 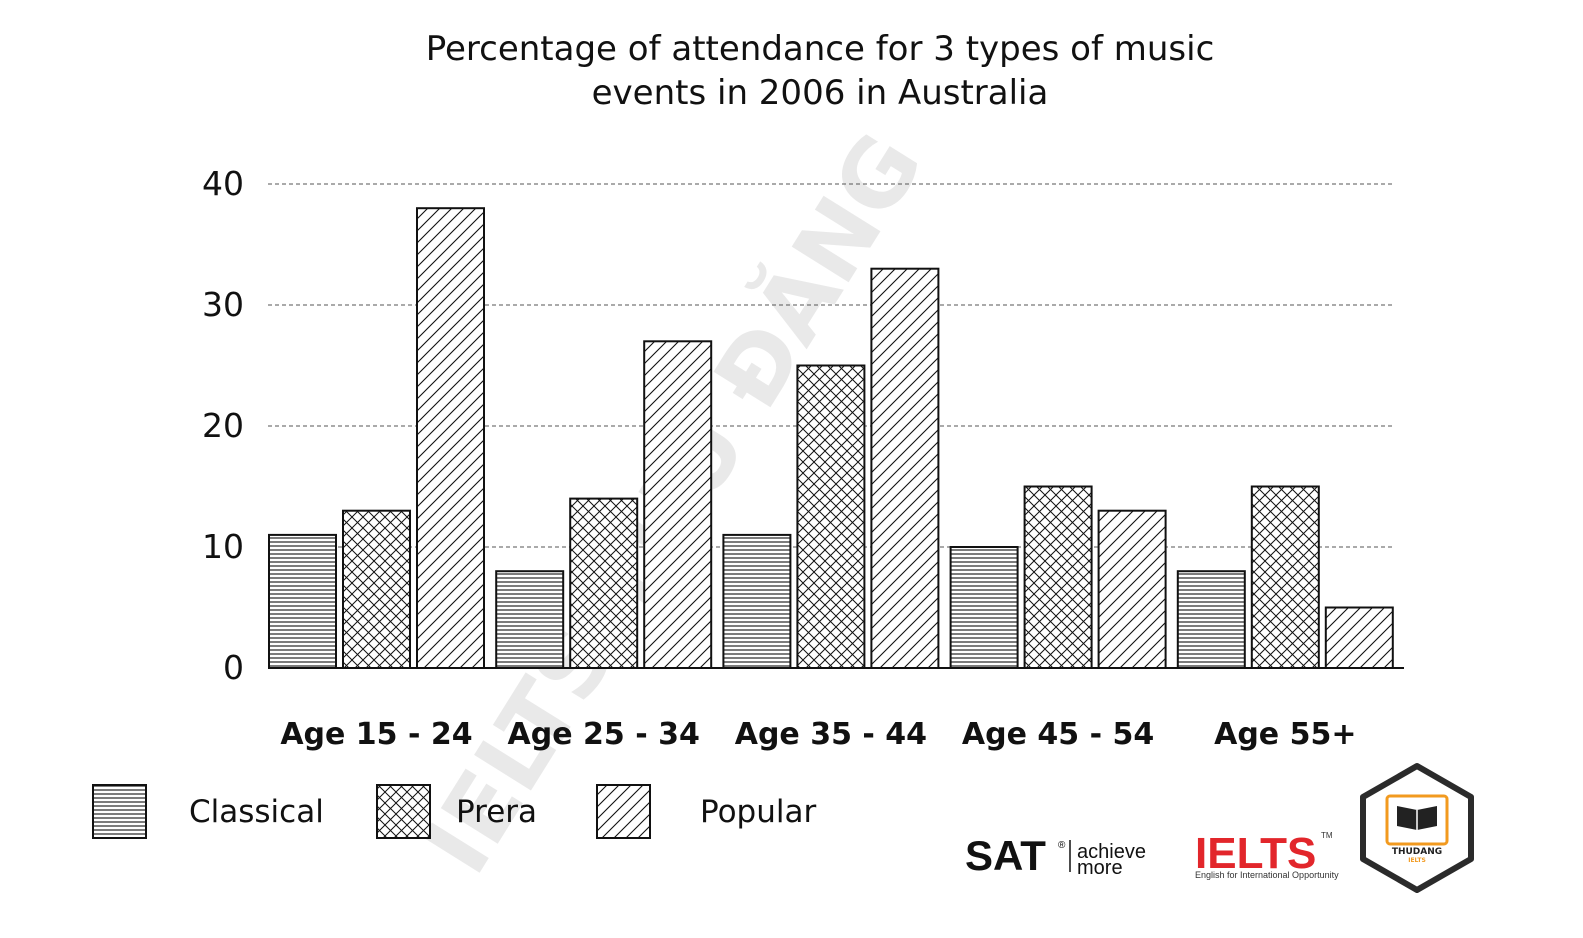 What do you see at coordinates (1058, 734) in the screenshot?
I see `x-category-label: Age 45 - 54` at bounding box center [1058, 734].